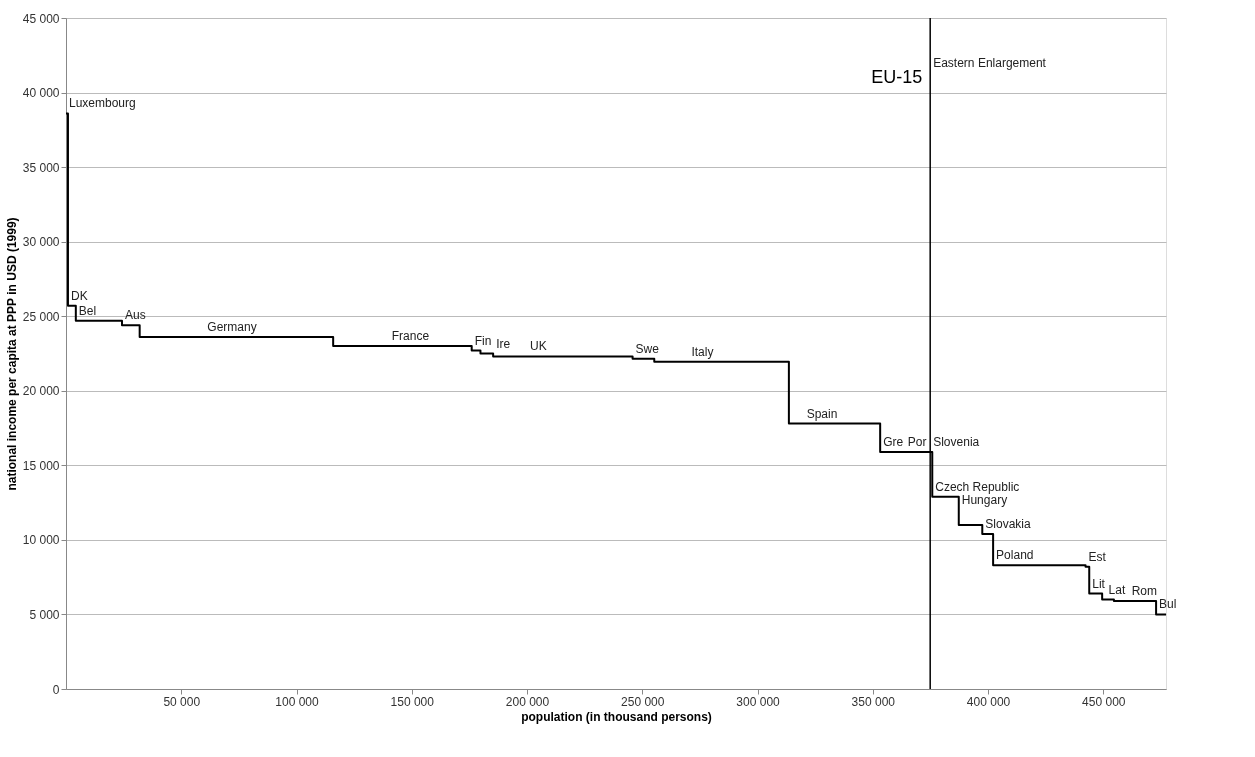  I want to click on annotation: Bel, so click(87, 310).